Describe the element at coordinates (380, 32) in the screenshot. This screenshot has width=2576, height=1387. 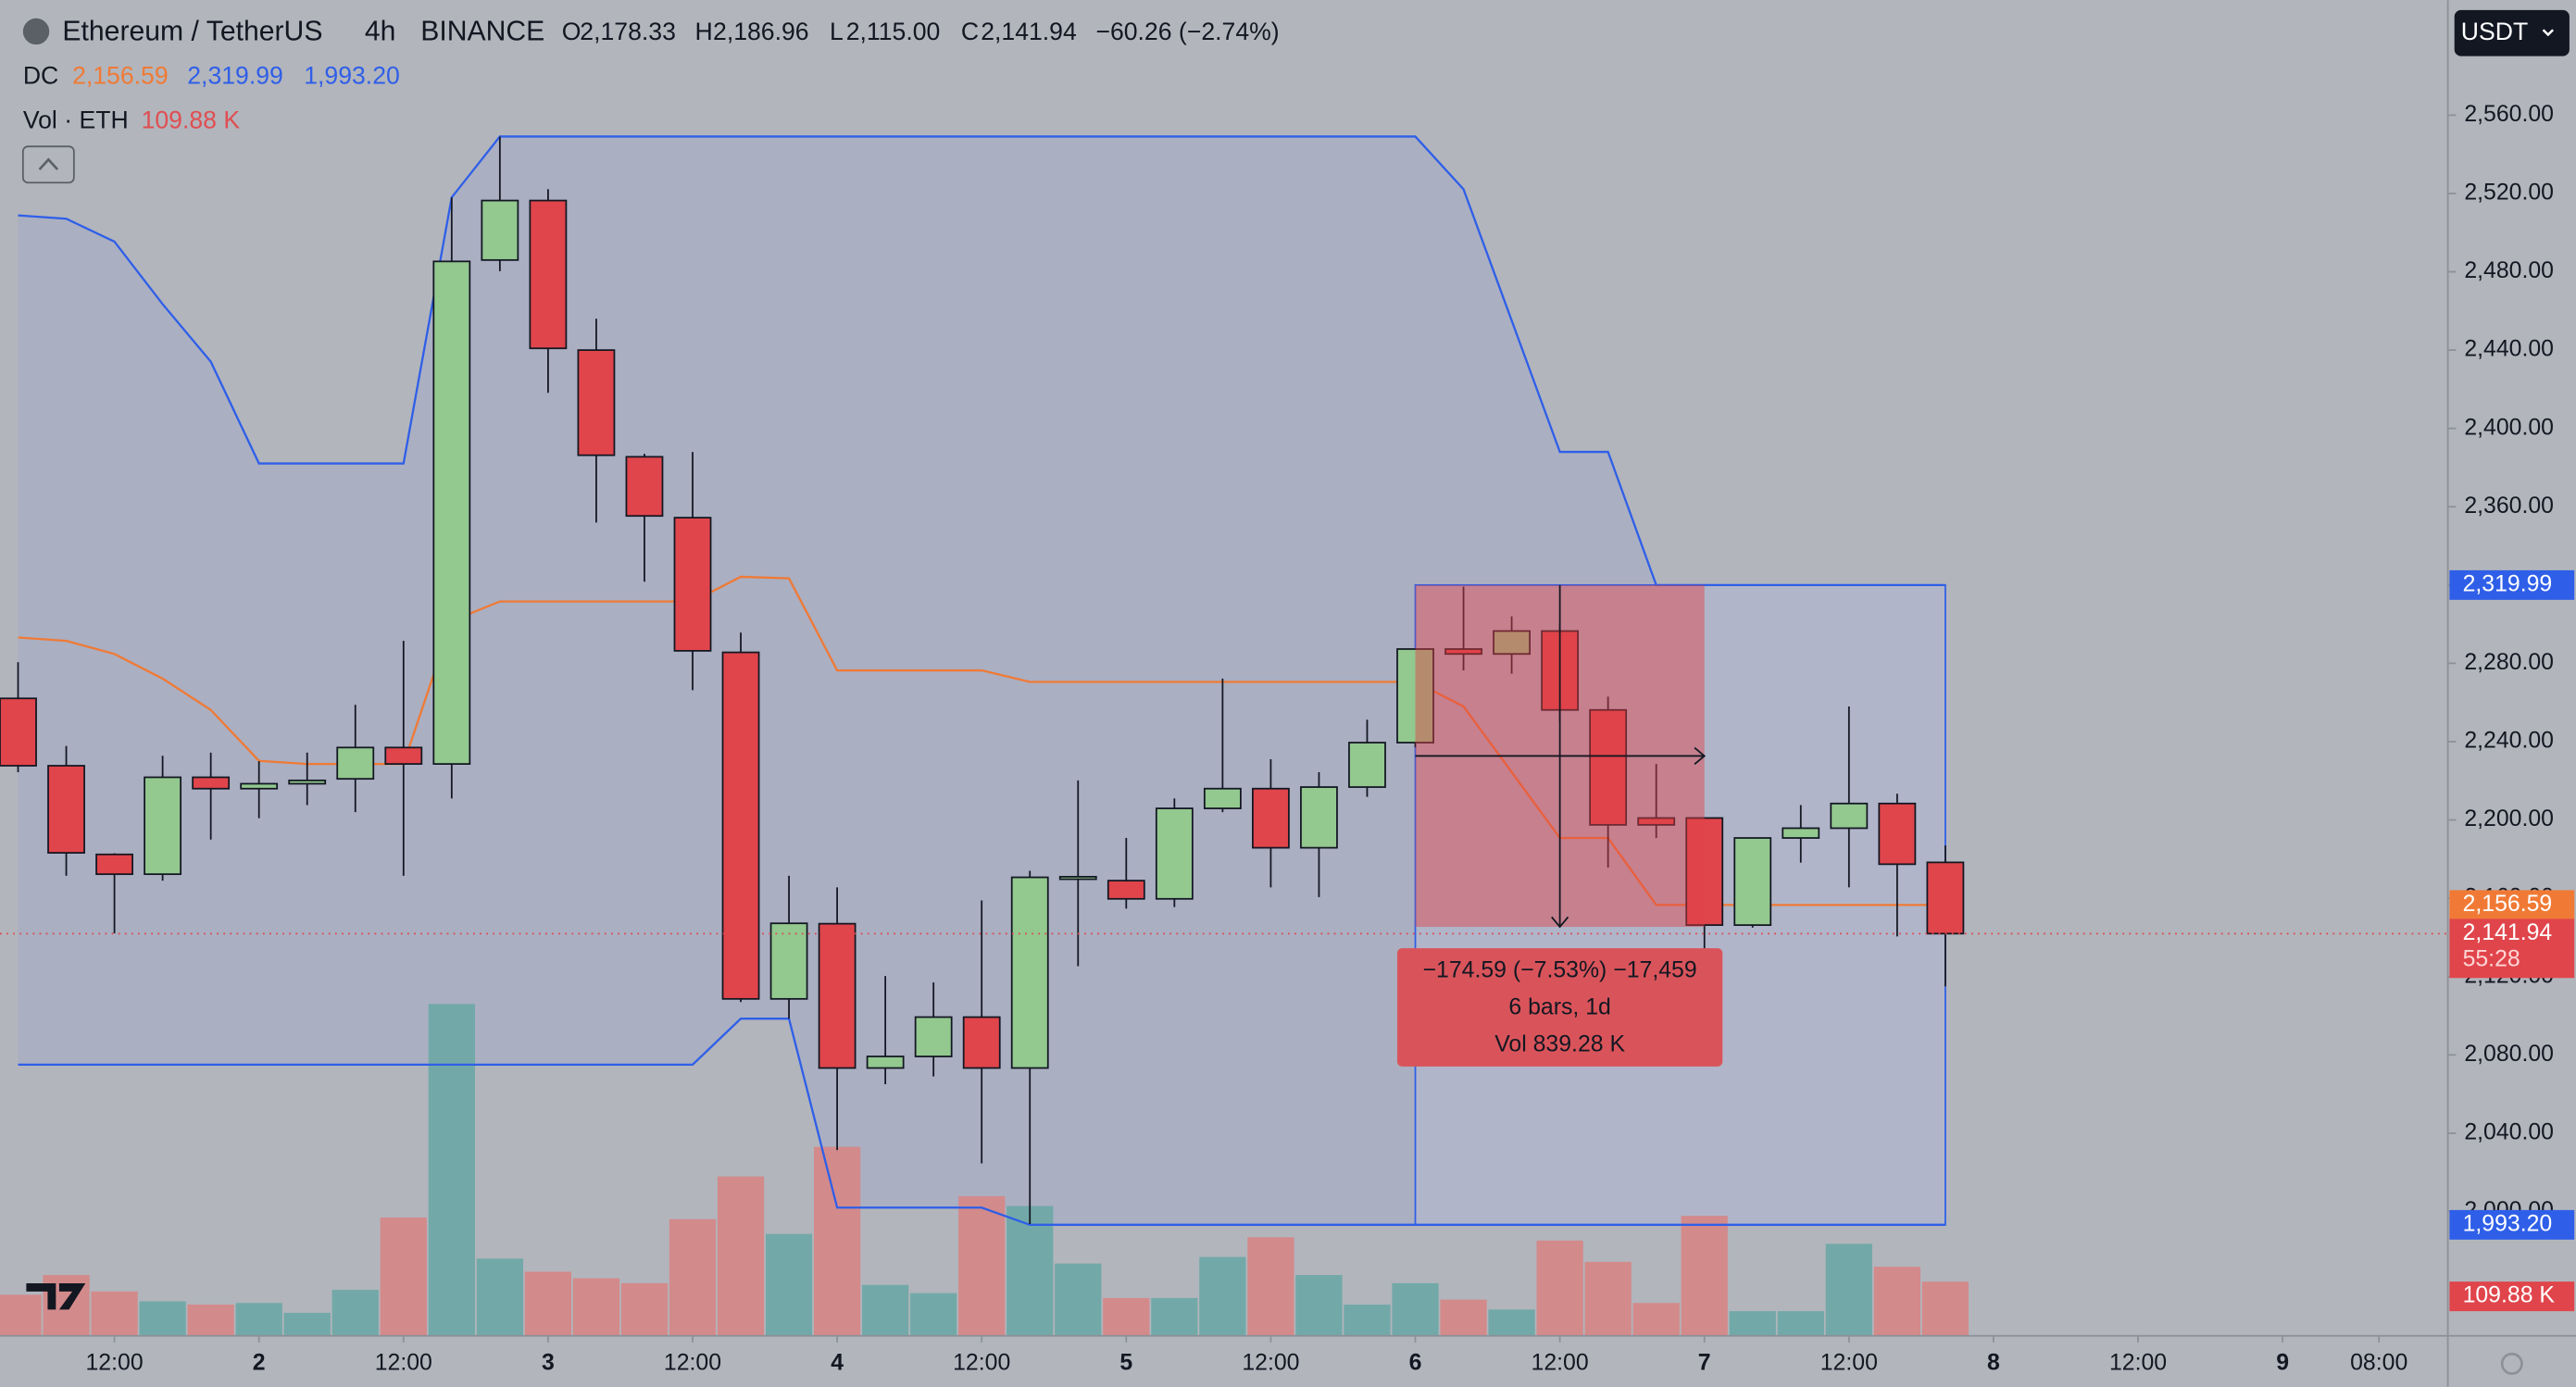
I see `interval: 4h` at that location.